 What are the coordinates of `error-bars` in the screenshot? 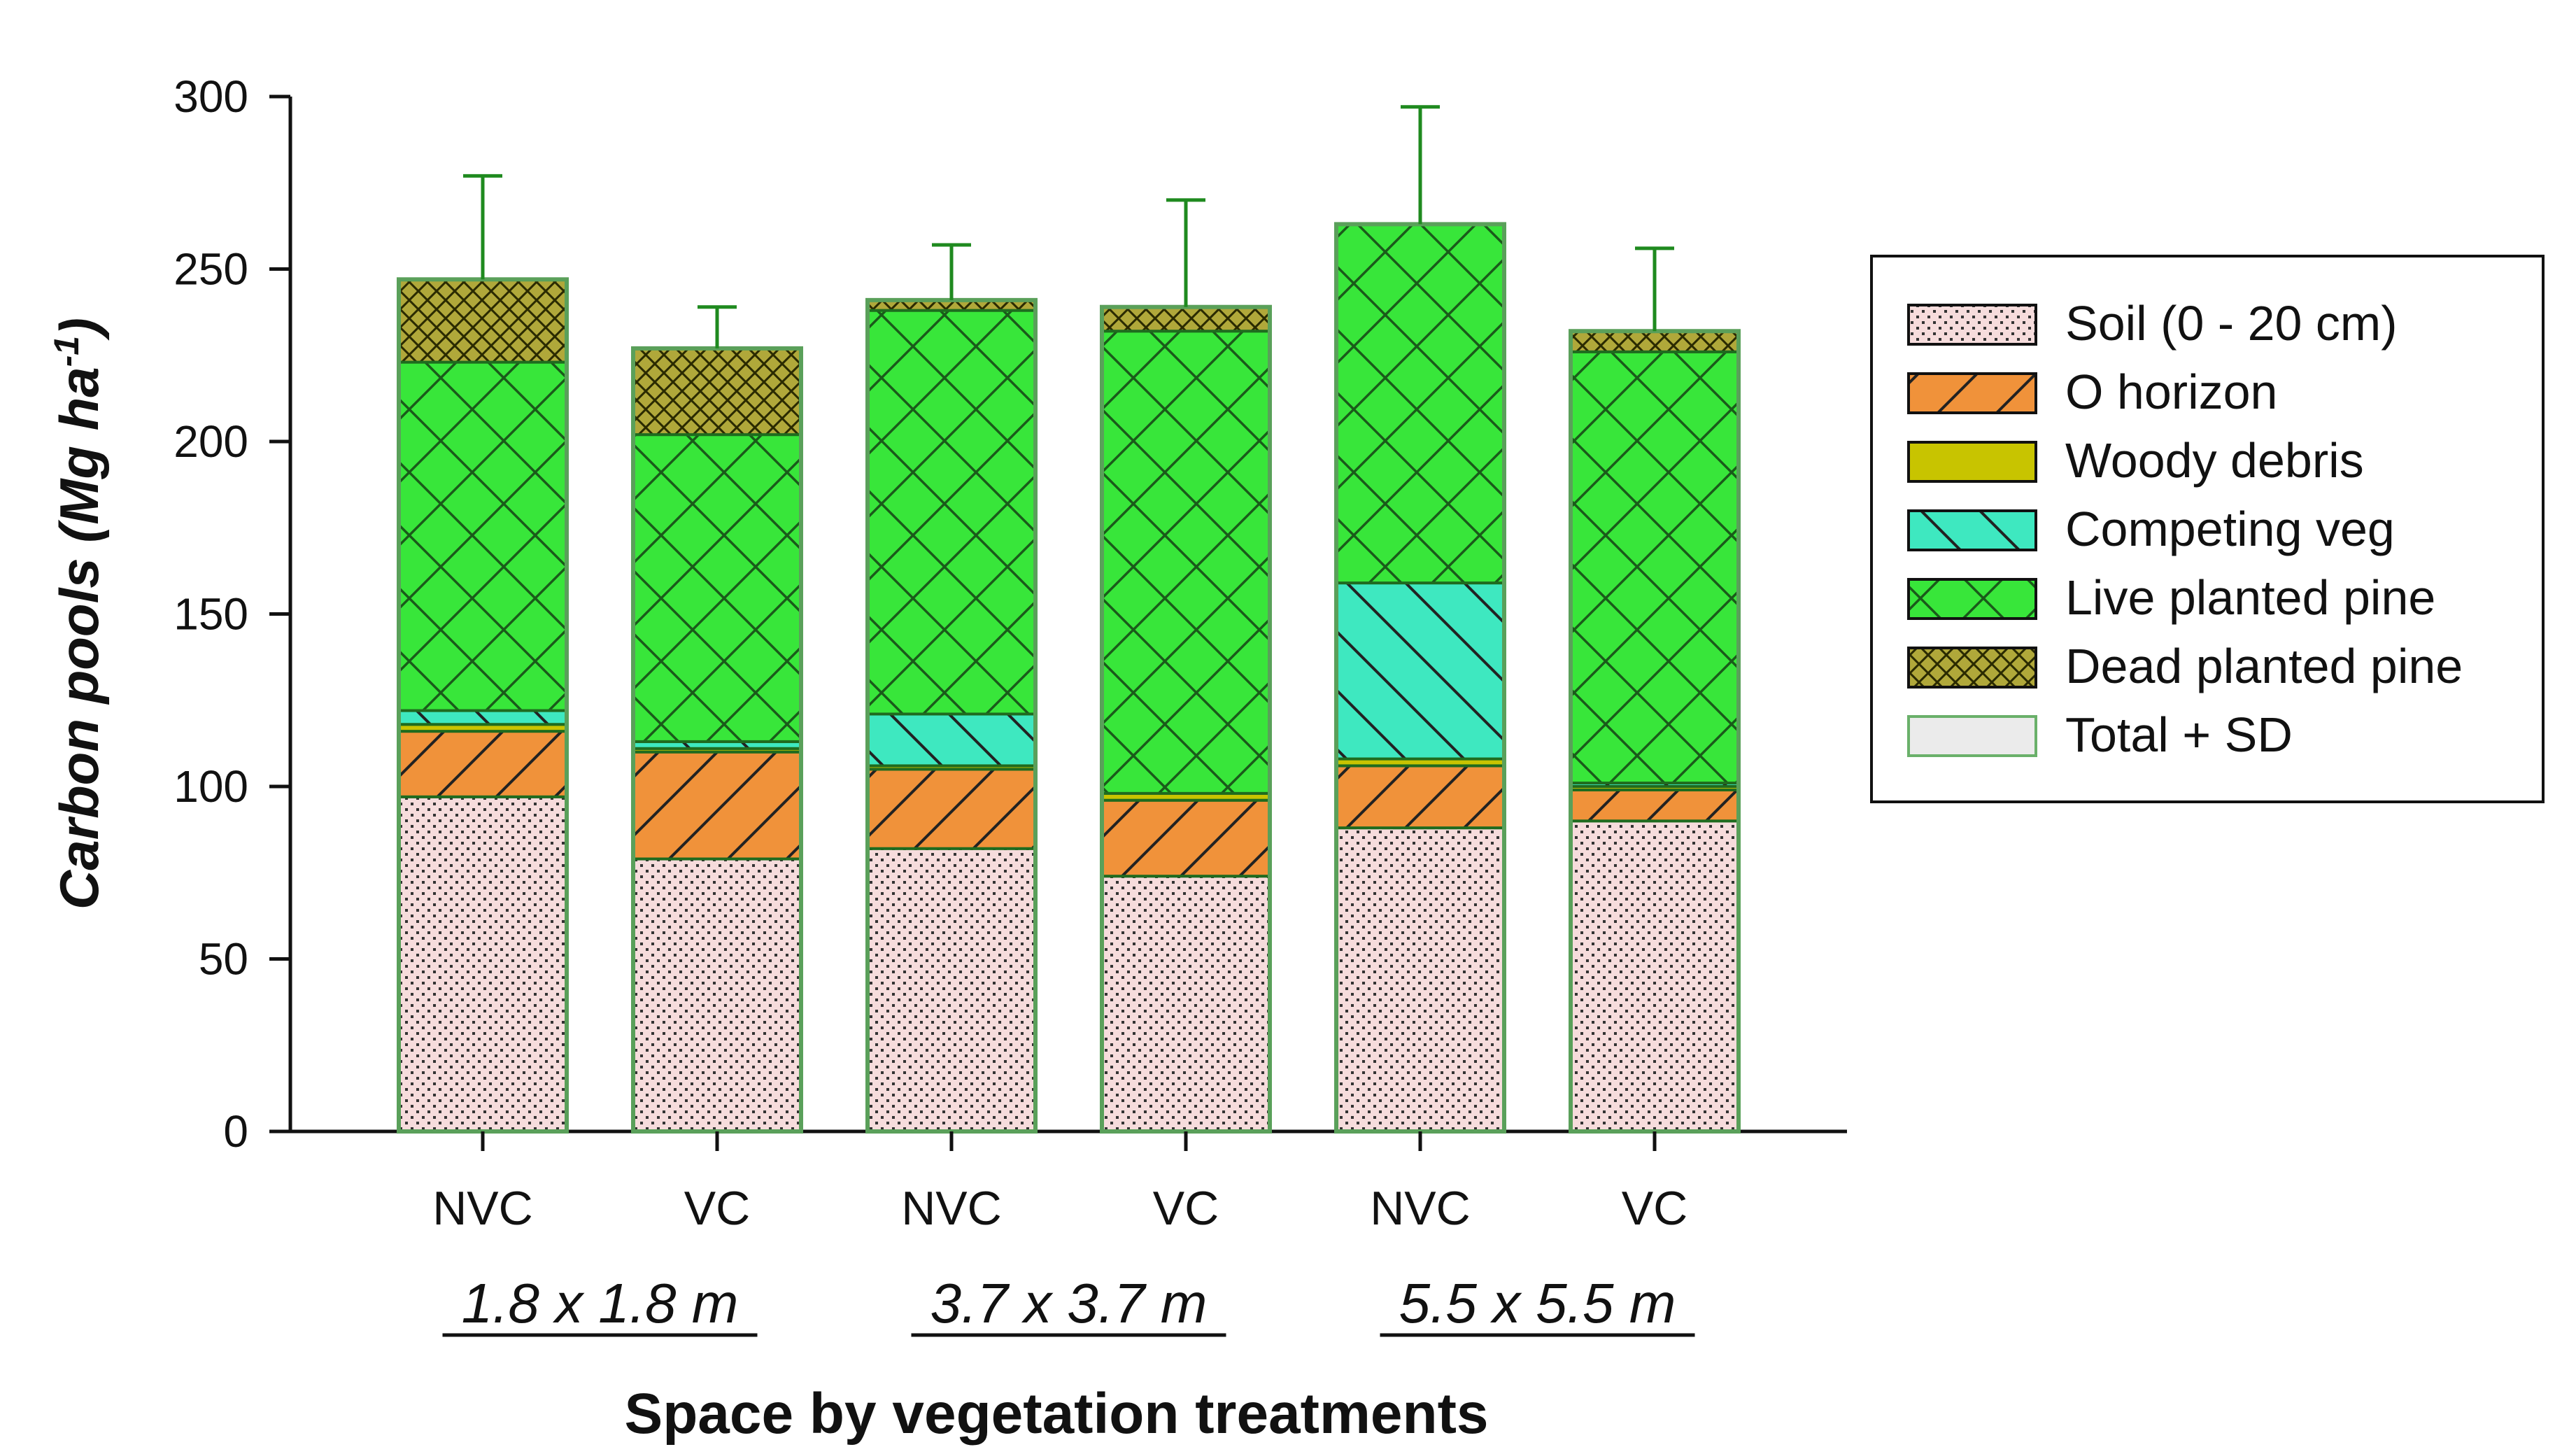 It's located at (1068, 226).